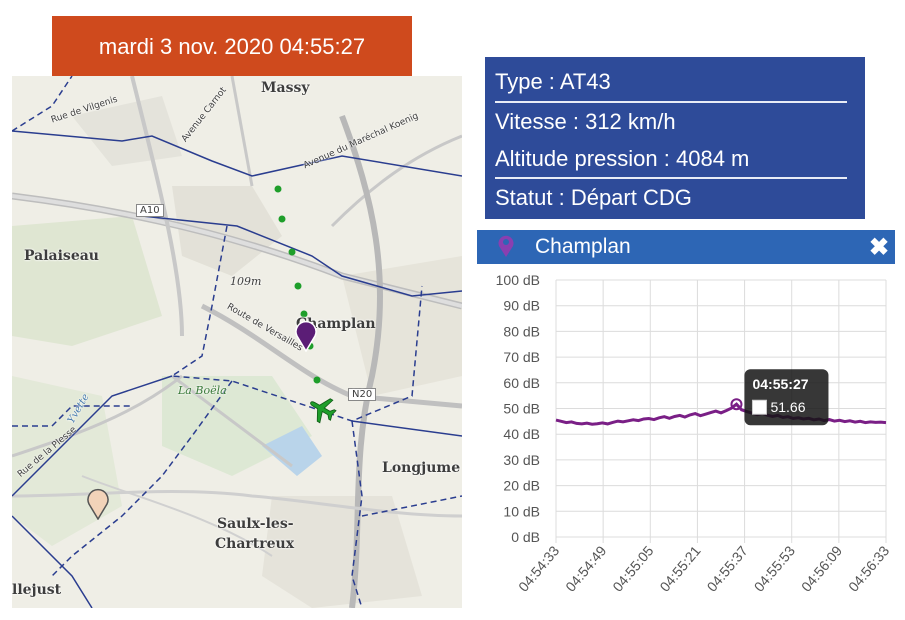 Image resolution: width=905 pixels, height=620 pixels. I want to click on hover-point-marker, so click(736, 404).